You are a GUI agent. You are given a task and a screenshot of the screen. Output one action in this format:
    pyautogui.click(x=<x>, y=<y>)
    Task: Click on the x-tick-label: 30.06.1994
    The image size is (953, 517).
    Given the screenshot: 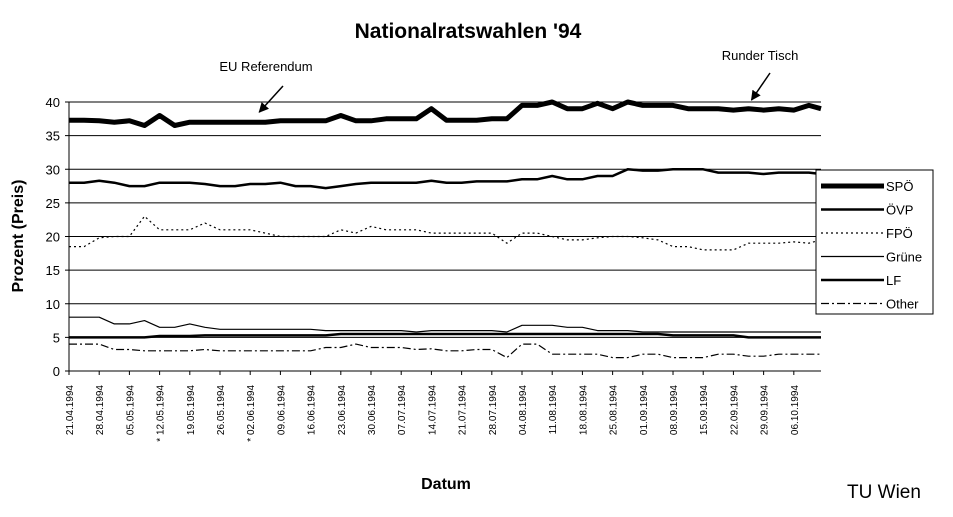 What is the action you would take?
    pyautogui.click(x=372, y=410)
    